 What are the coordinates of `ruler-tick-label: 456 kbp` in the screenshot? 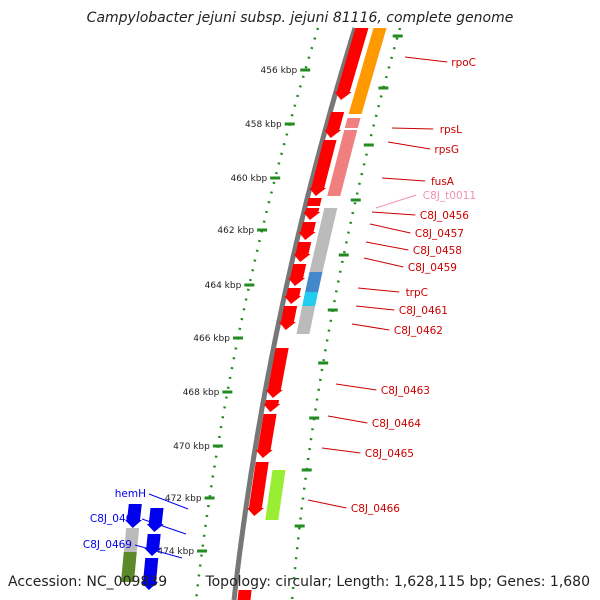 It's located at (279, 71).